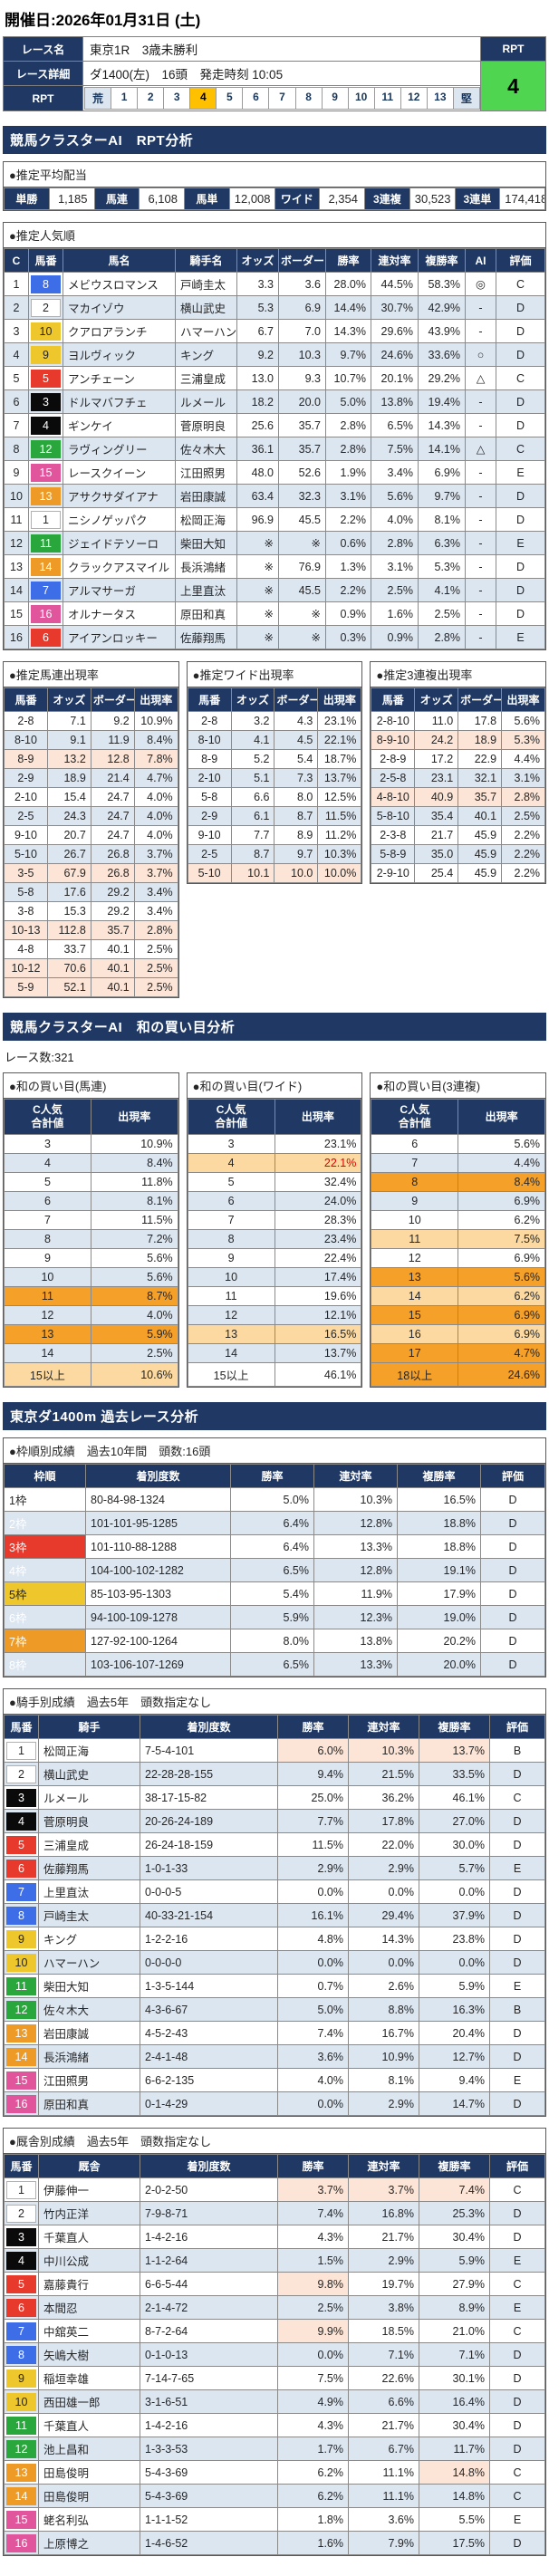 Image resolution: width=549 pixels, height=2576 pixels. Describe the element at coordinates (46, 331) in the screenshot. I see `horse-number-badge: 10` at that location.